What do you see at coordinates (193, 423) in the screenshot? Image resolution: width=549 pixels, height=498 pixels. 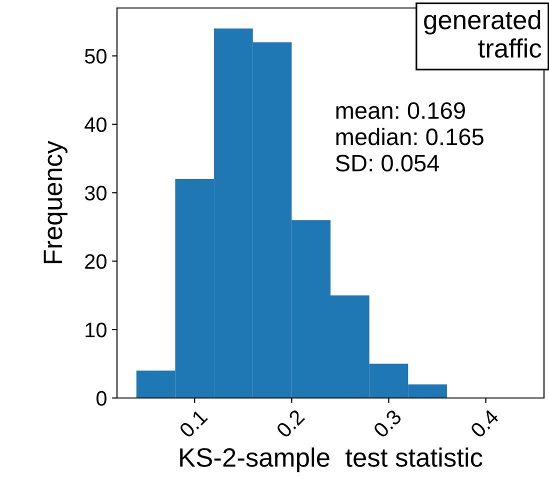 I see `x-tick-label: 0.1` at bounding box center [193, 423].